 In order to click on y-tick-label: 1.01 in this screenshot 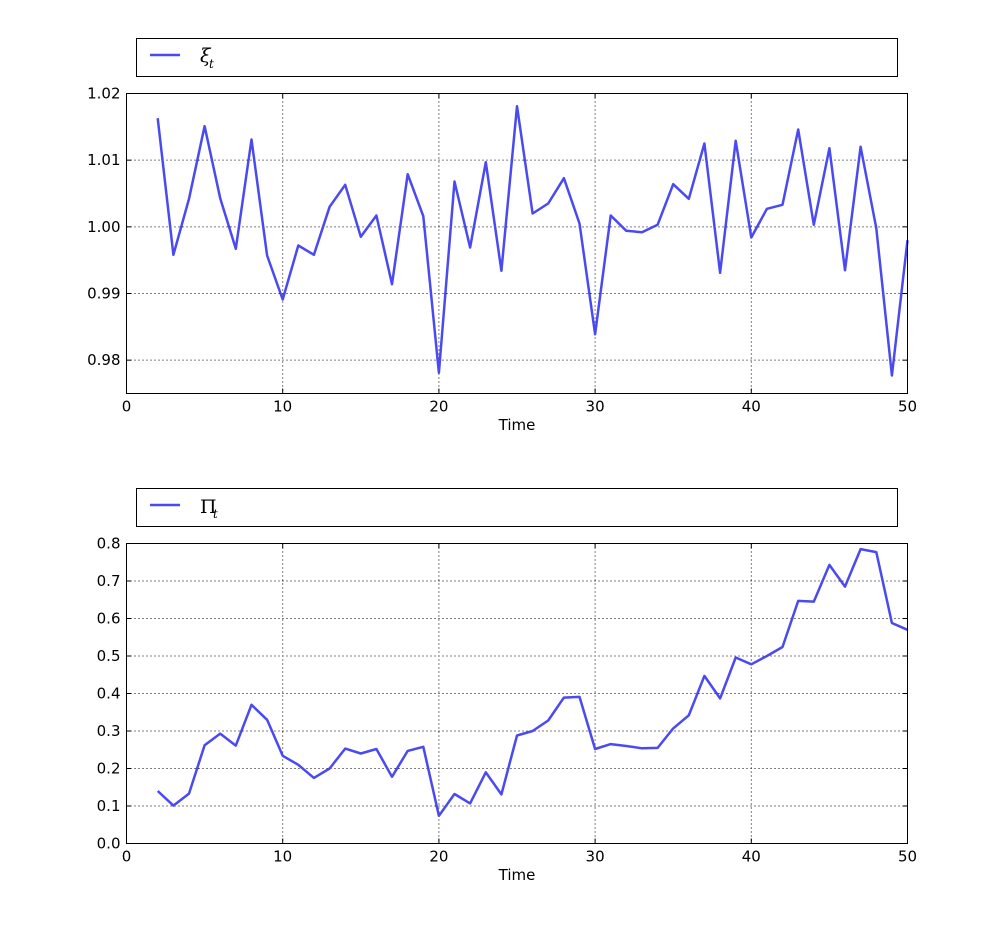, I will do `click(103, 160)`.